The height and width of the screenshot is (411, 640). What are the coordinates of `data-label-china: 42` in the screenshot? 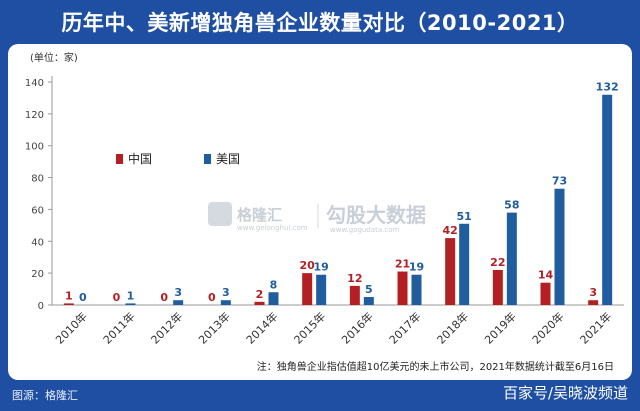 It's located at (450, 230).